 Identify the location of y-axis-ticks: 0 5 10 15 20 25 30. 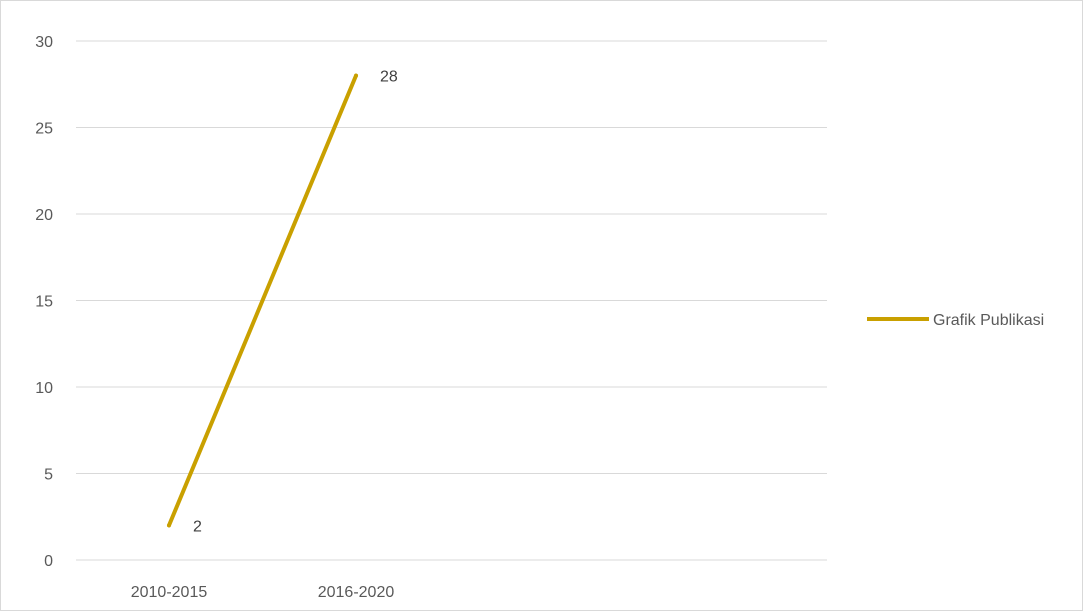
(44, 302).